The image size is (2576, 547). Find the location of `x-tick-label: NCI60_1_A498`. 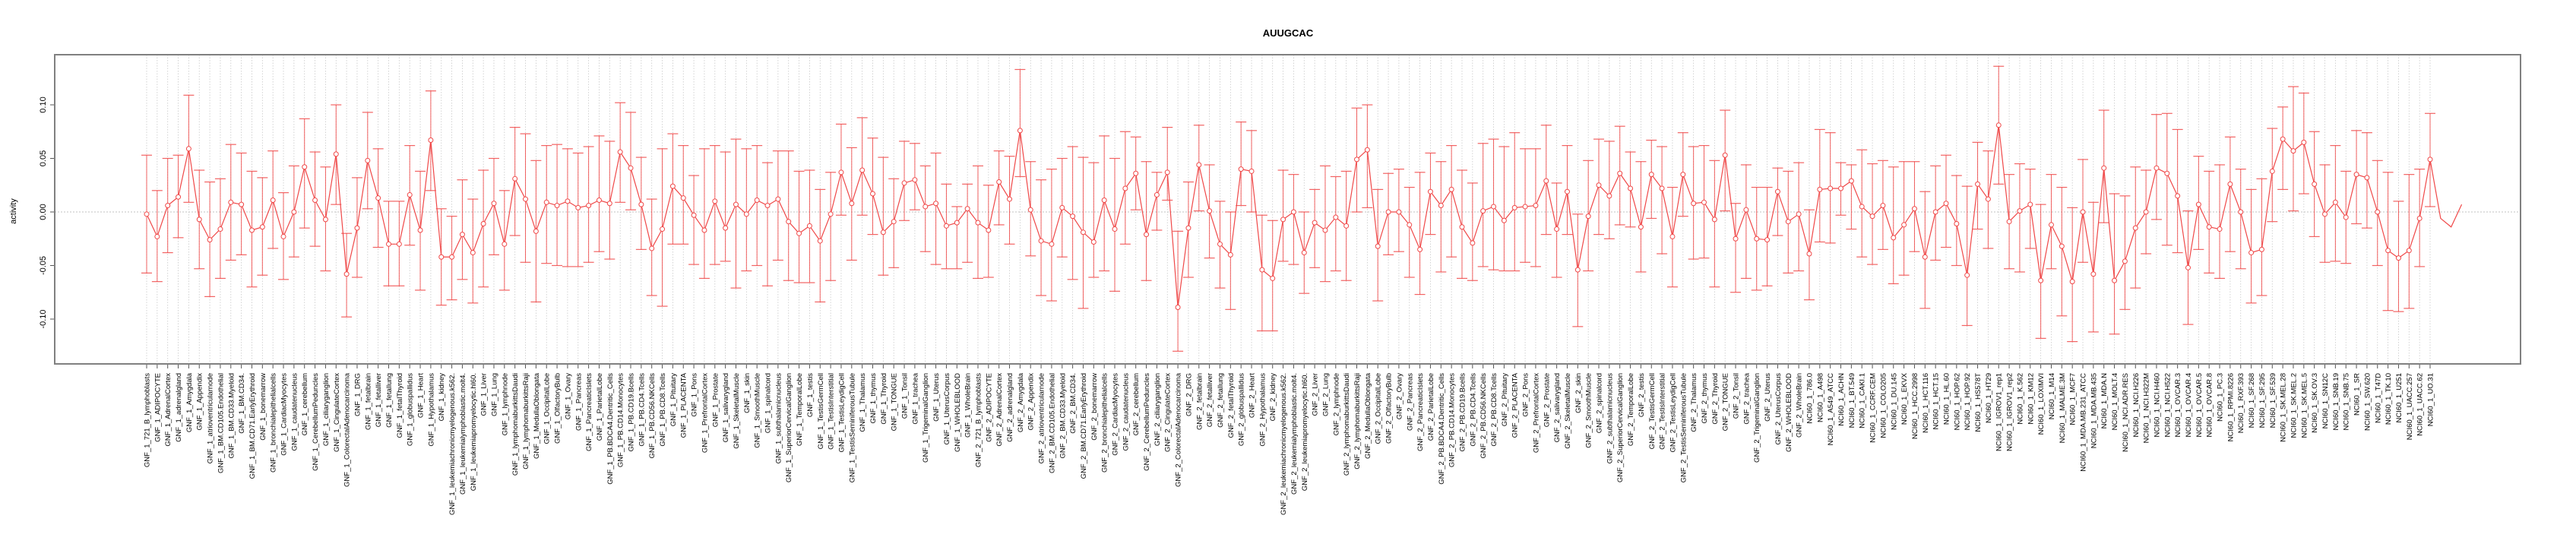

x-tick-label: NCI60_1_A498 is located at coordinates (1820, 397).